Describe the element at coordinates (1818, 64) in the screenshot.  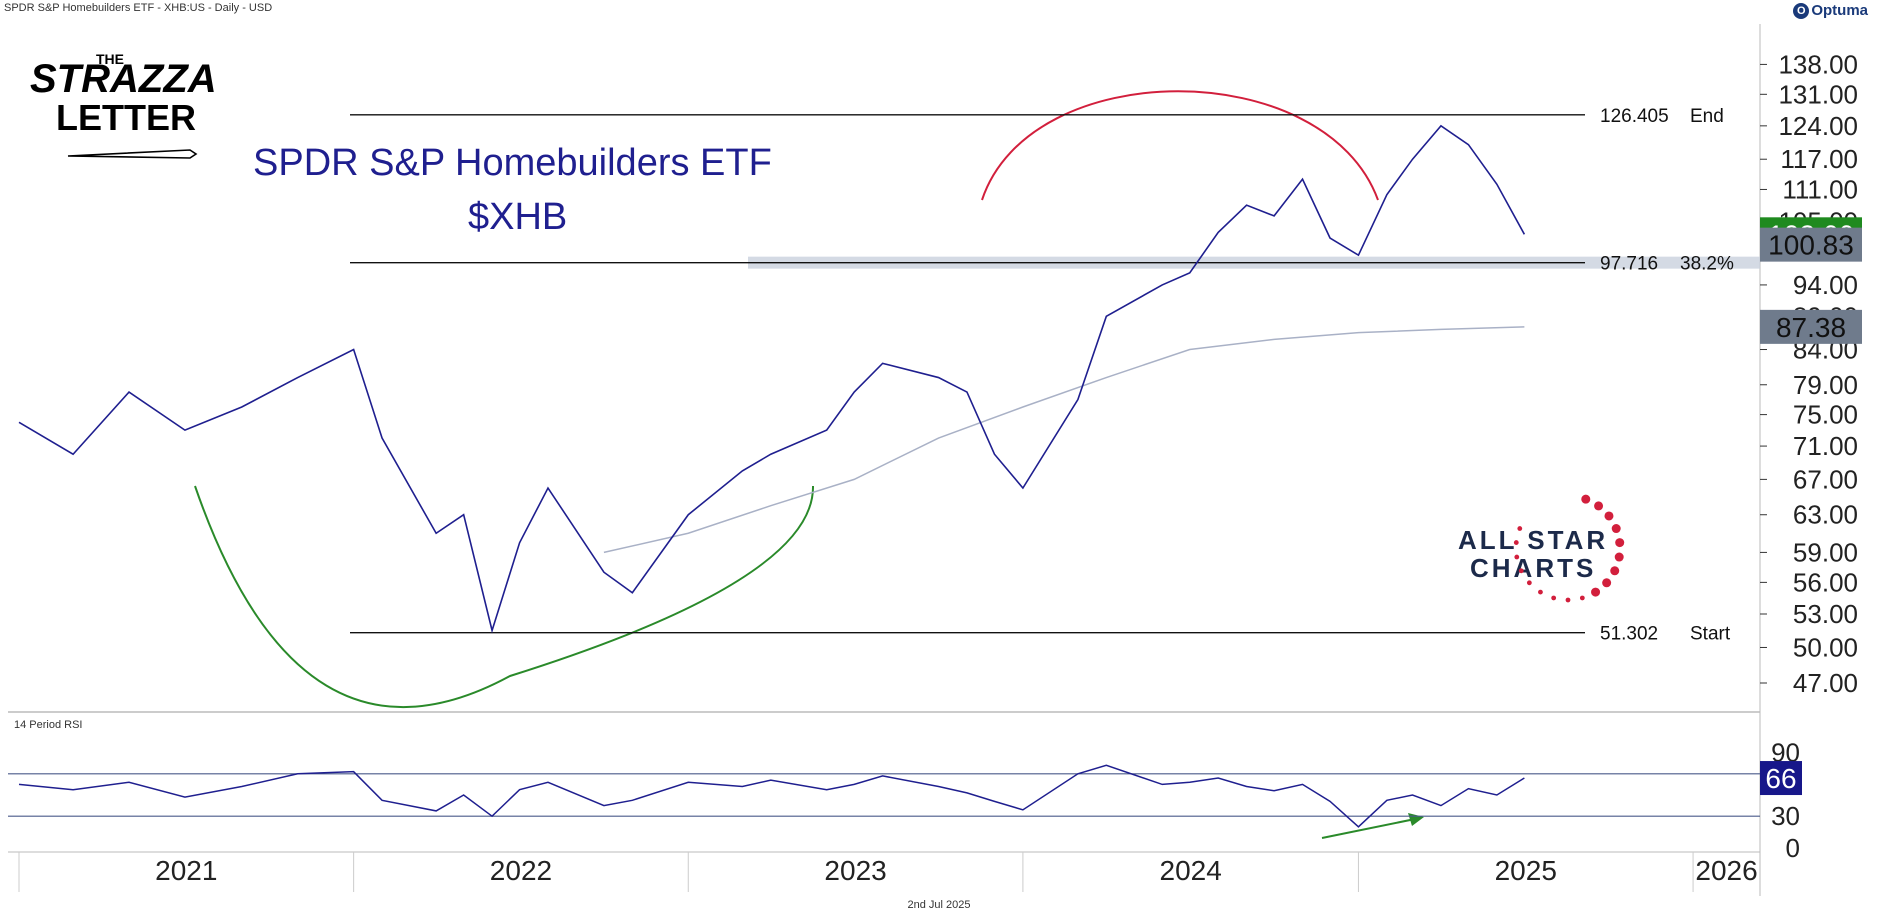
I see `y-tick-label: 138.00` at that location.